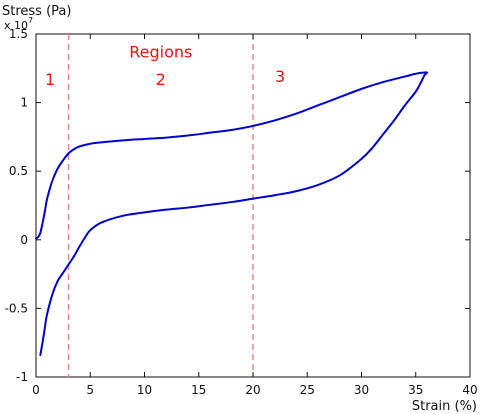 The image size is (484, 414). I want to click on y-tick-label: 1, so click(24, 103).